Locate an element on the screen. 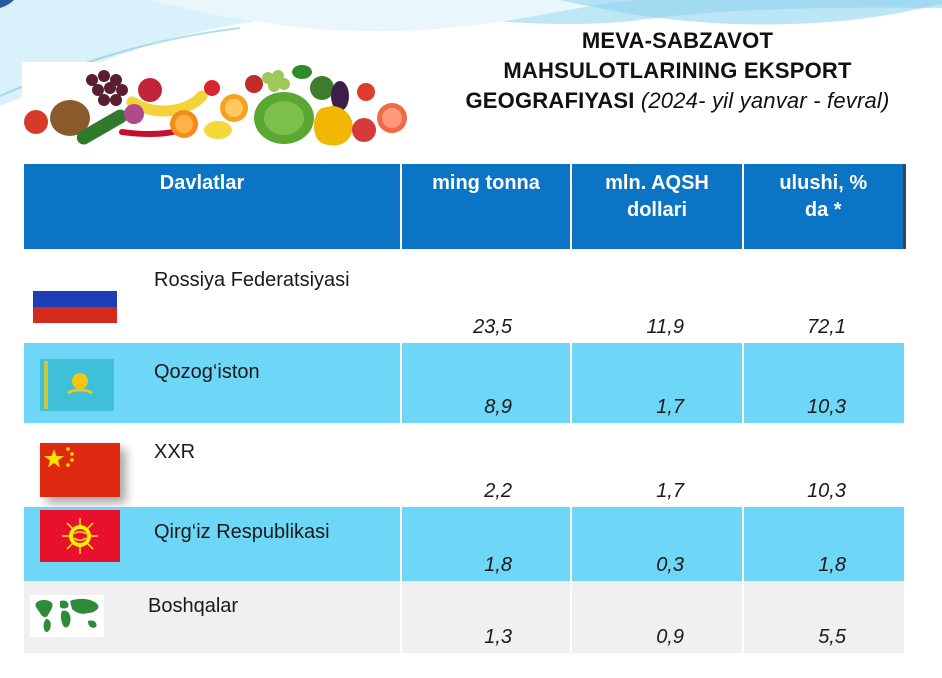 This screenshot has width=942, height=678. usd-cell: 0,3 is located at coordinates (657, 544).